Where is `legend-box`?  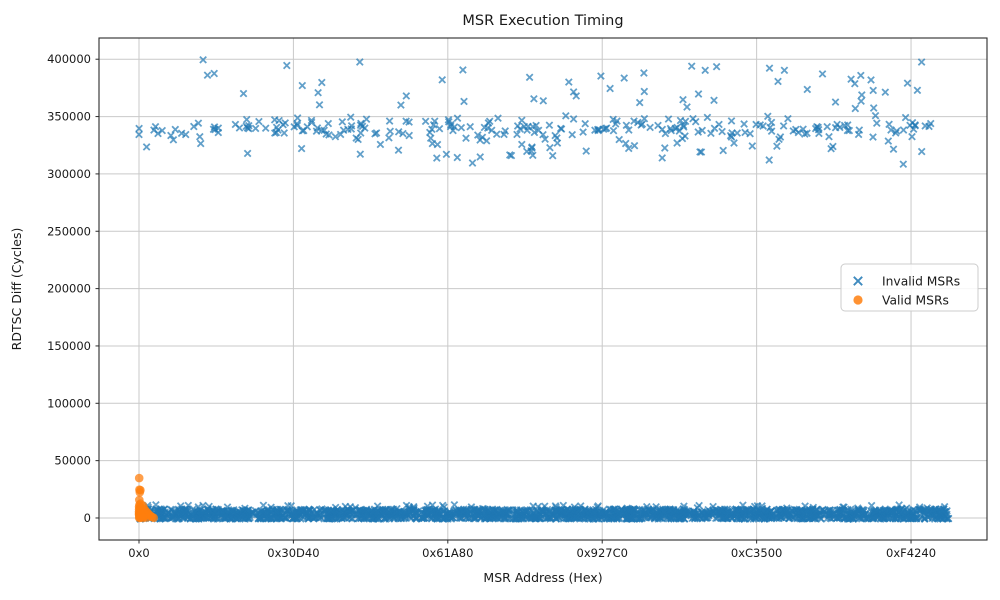 legend-box is located at coordinates (909, 287).